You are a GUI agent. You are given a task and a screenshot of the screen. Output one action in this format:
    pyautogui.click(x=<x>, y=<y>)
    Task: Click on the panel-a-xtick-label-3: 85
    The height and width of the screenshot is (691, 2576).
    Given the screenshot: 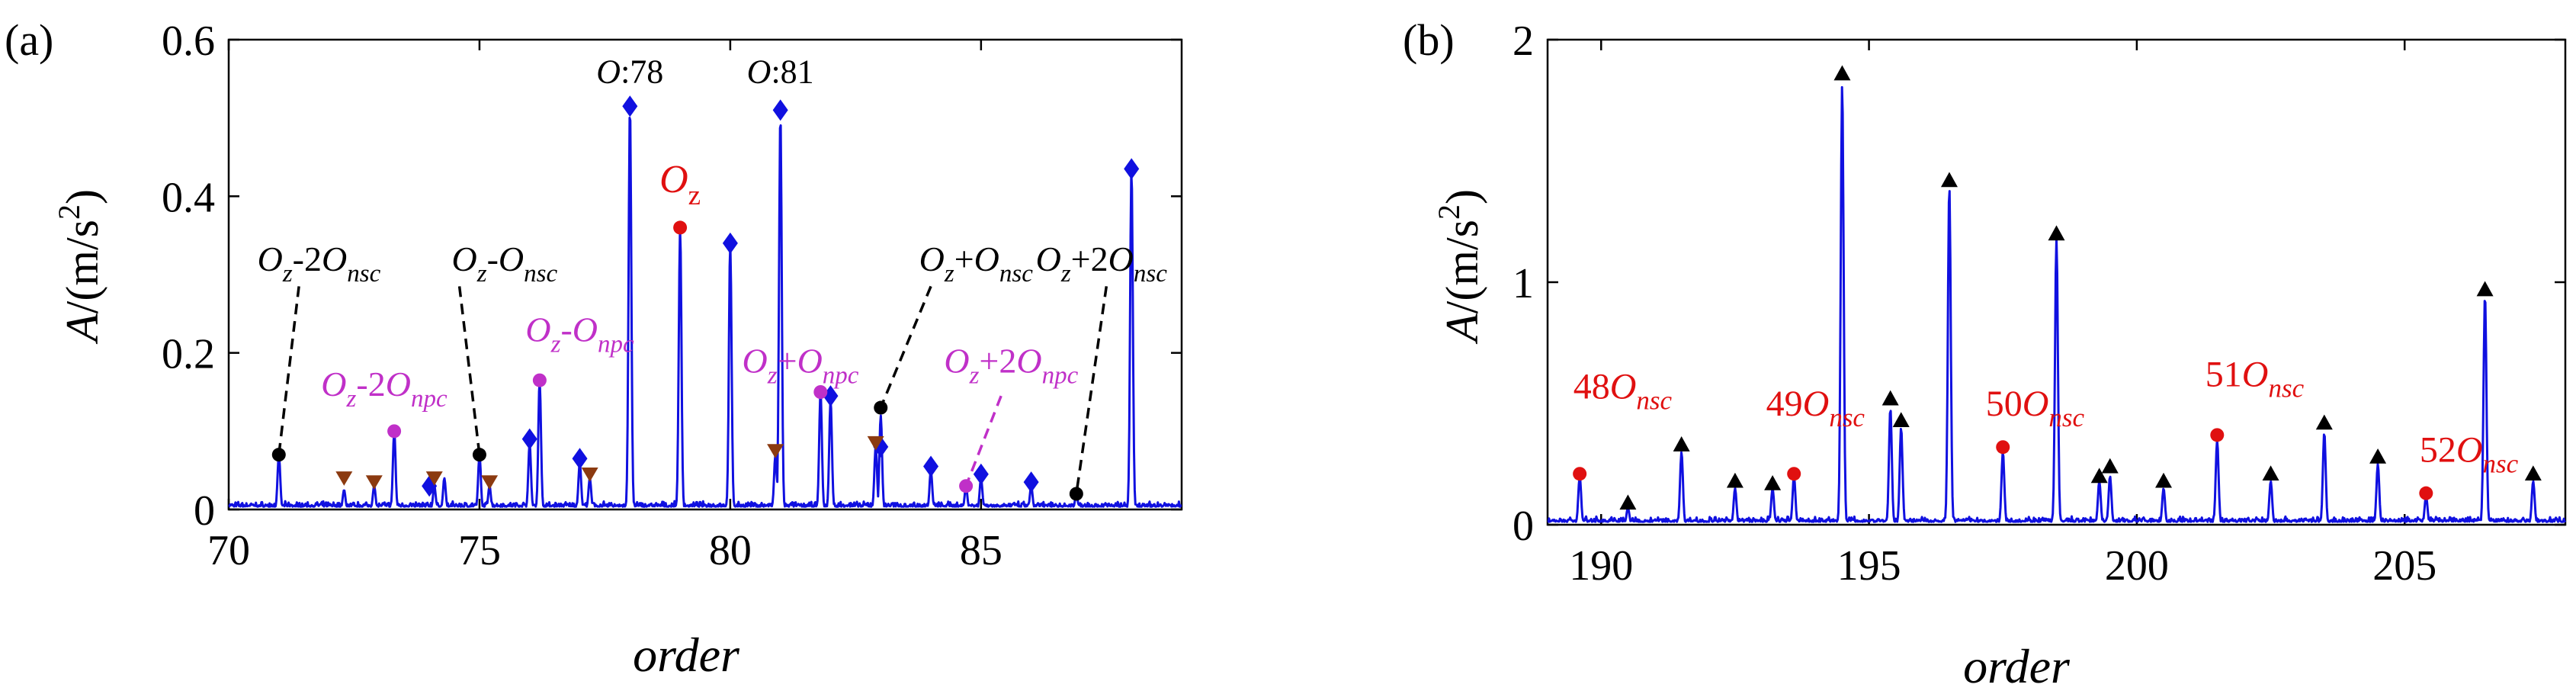 What is the action you would take?
    pyautogui.click(x=981, y=550)
    